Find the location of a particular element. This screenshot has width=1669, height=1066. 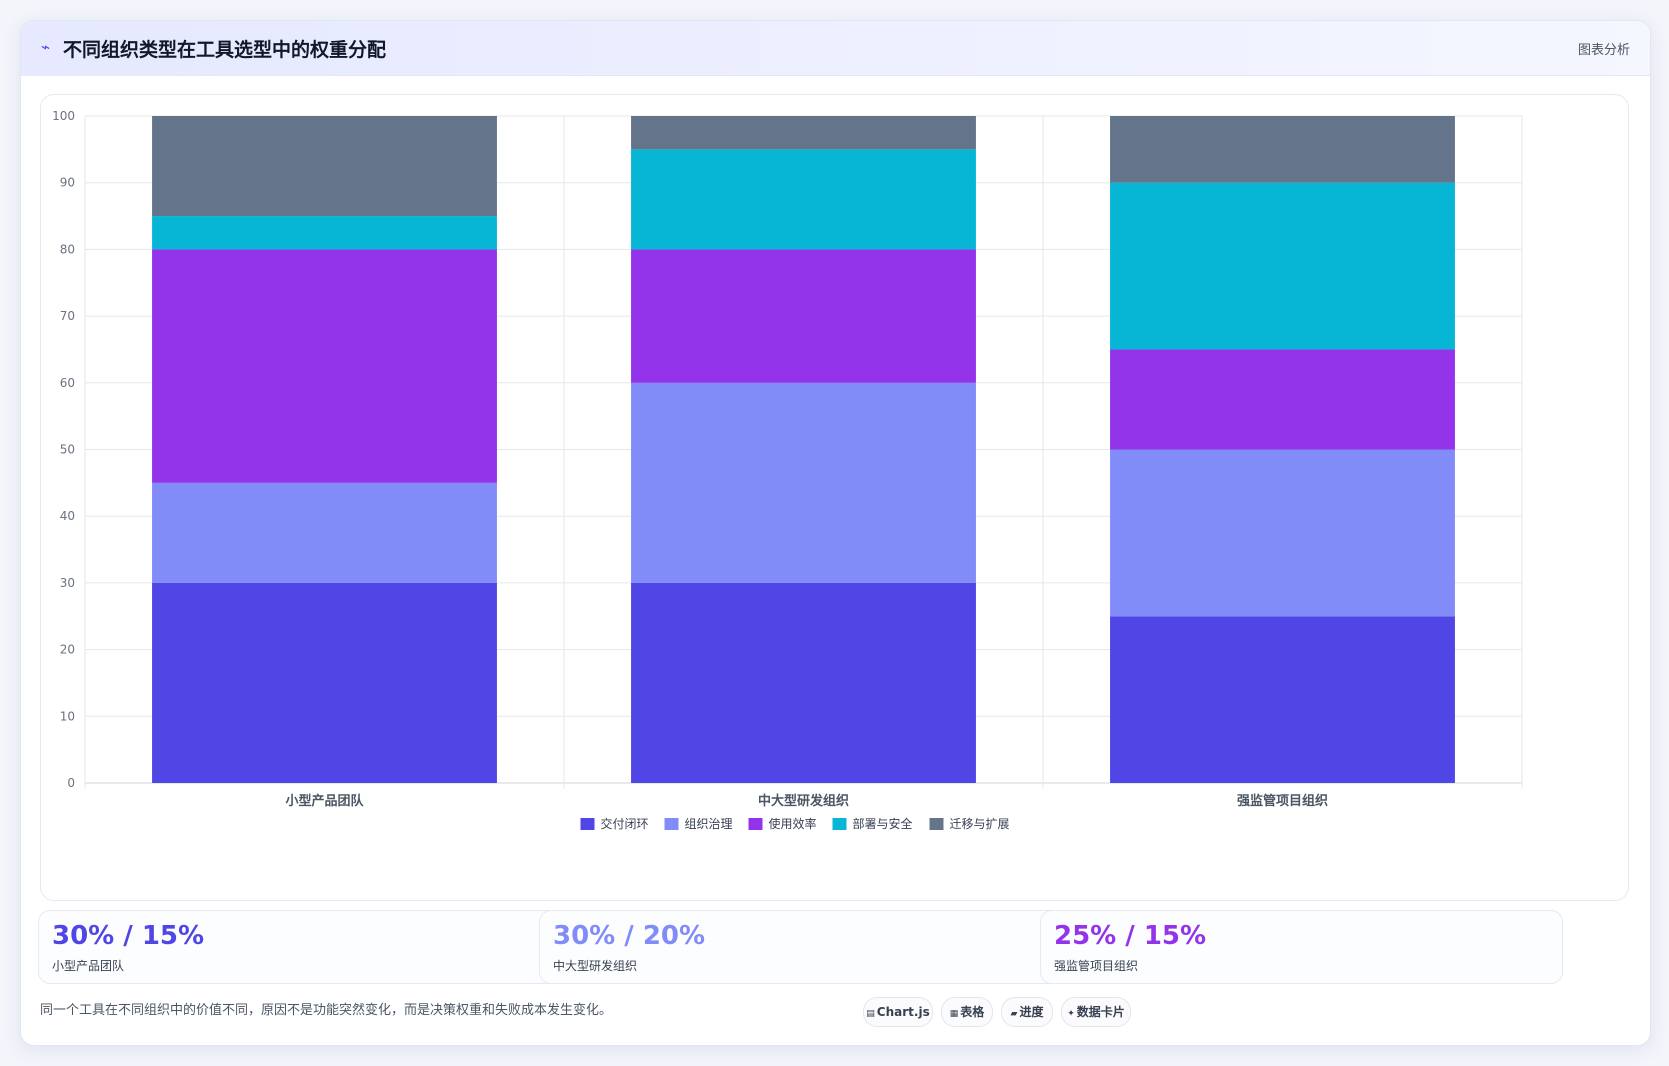

y-tick-label: 10 is located at coordinates (67, 716).